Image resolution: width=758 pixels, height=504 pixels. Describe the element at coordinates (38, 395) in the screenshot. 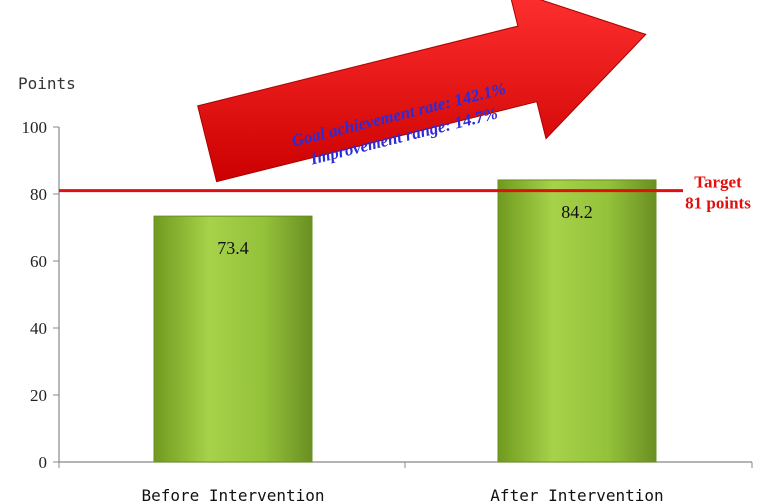

I see `y-tick-label: 20` at that location.